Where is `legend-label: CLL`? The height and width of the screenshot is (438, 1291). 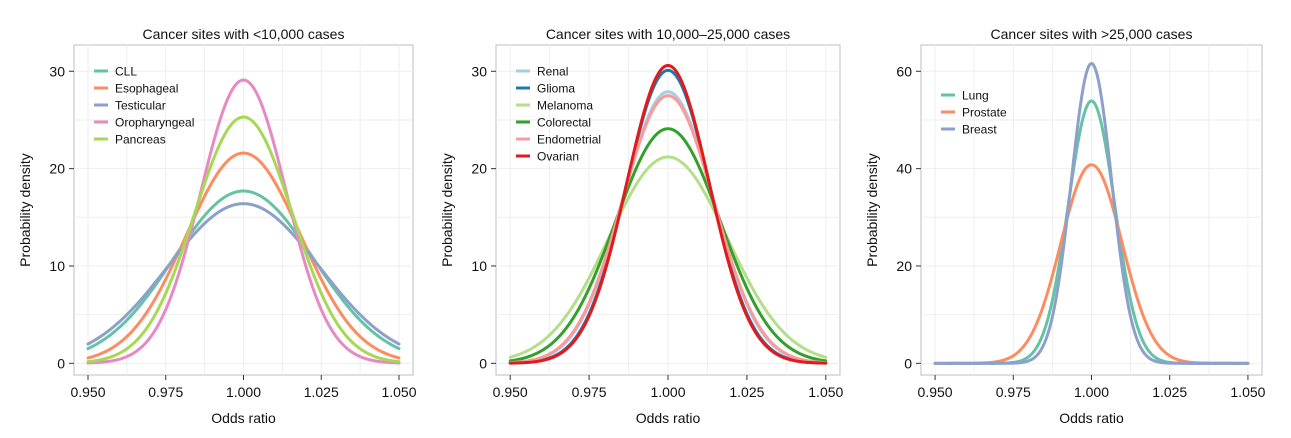
legend-label: CLL is located at coordinates (126, 72).